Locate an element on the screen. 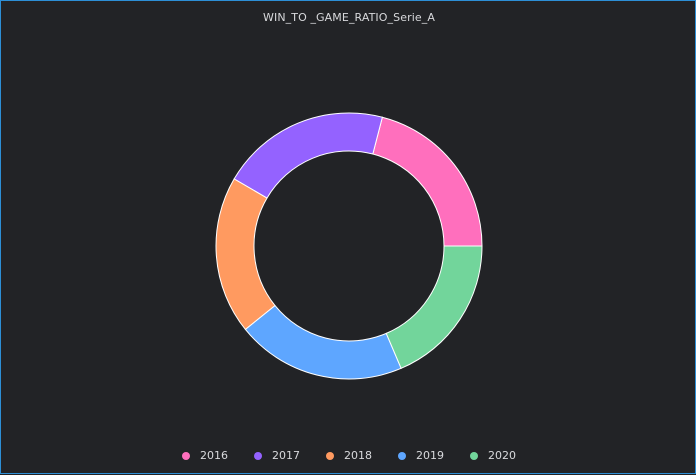 This screenshot has height=475, width=696. donut-slice-2017 is located at coordinates (308, 155).